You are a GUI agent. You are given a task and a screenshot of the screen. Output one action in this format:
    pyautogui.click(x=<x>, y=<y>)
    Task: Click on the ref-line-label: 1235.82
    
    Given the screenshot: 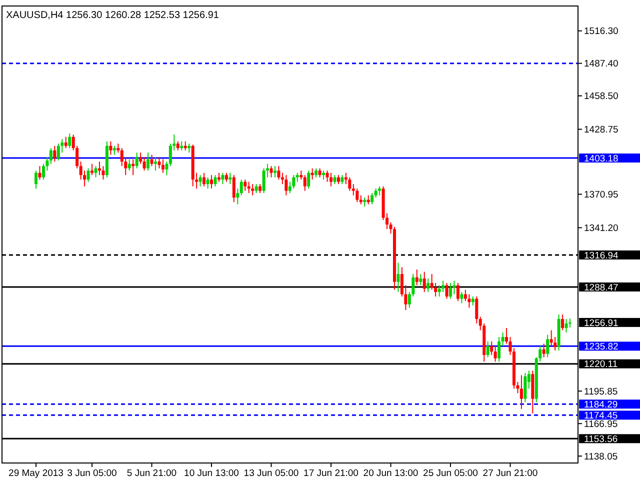 What is the action you would take?
    pyautogui.click(x=601, y=346)
    